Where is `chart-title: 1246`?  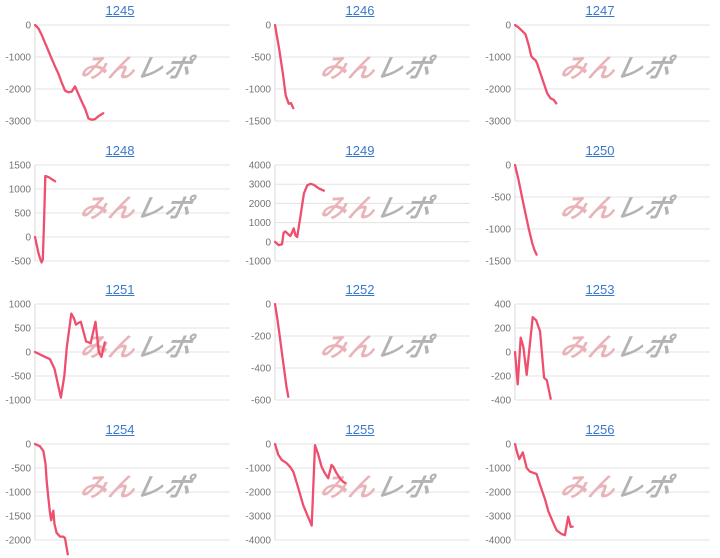 chart-title: 1246 is located at coordinates (360, 10).